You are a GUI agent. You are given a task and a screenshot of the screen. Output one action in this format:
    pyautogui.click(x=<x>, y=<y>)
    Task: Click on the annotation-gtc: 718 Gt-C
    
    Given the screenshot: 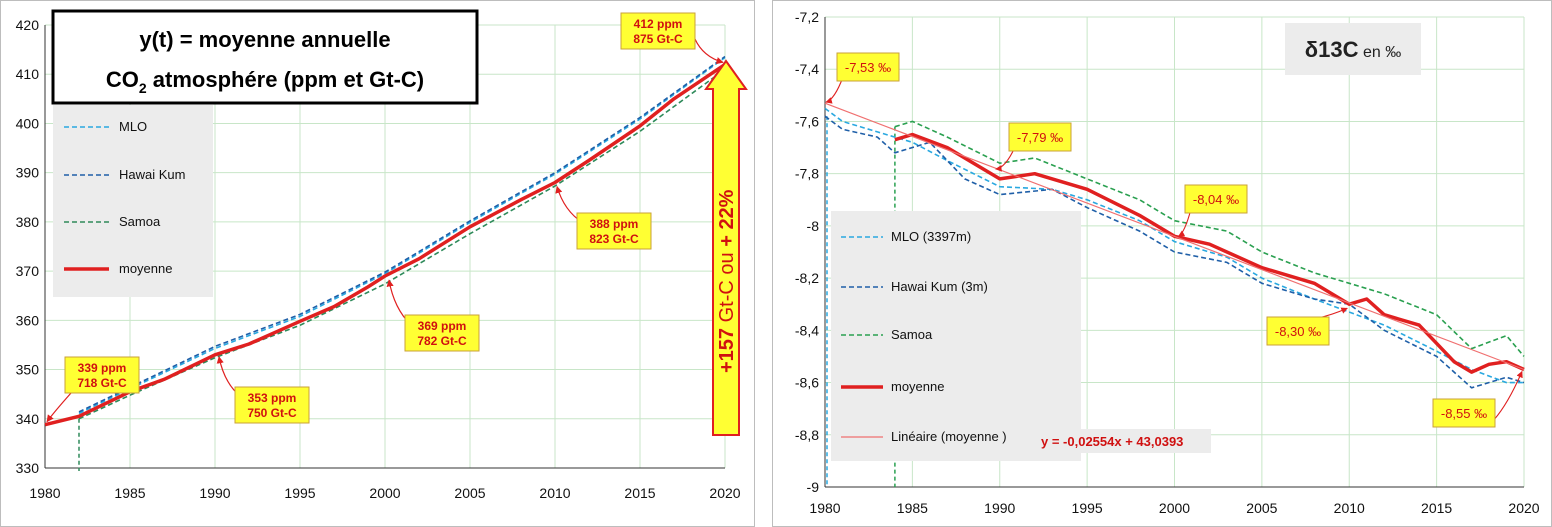 What is the action you would take?
    pyautogui.click(x=102, y=383)
    